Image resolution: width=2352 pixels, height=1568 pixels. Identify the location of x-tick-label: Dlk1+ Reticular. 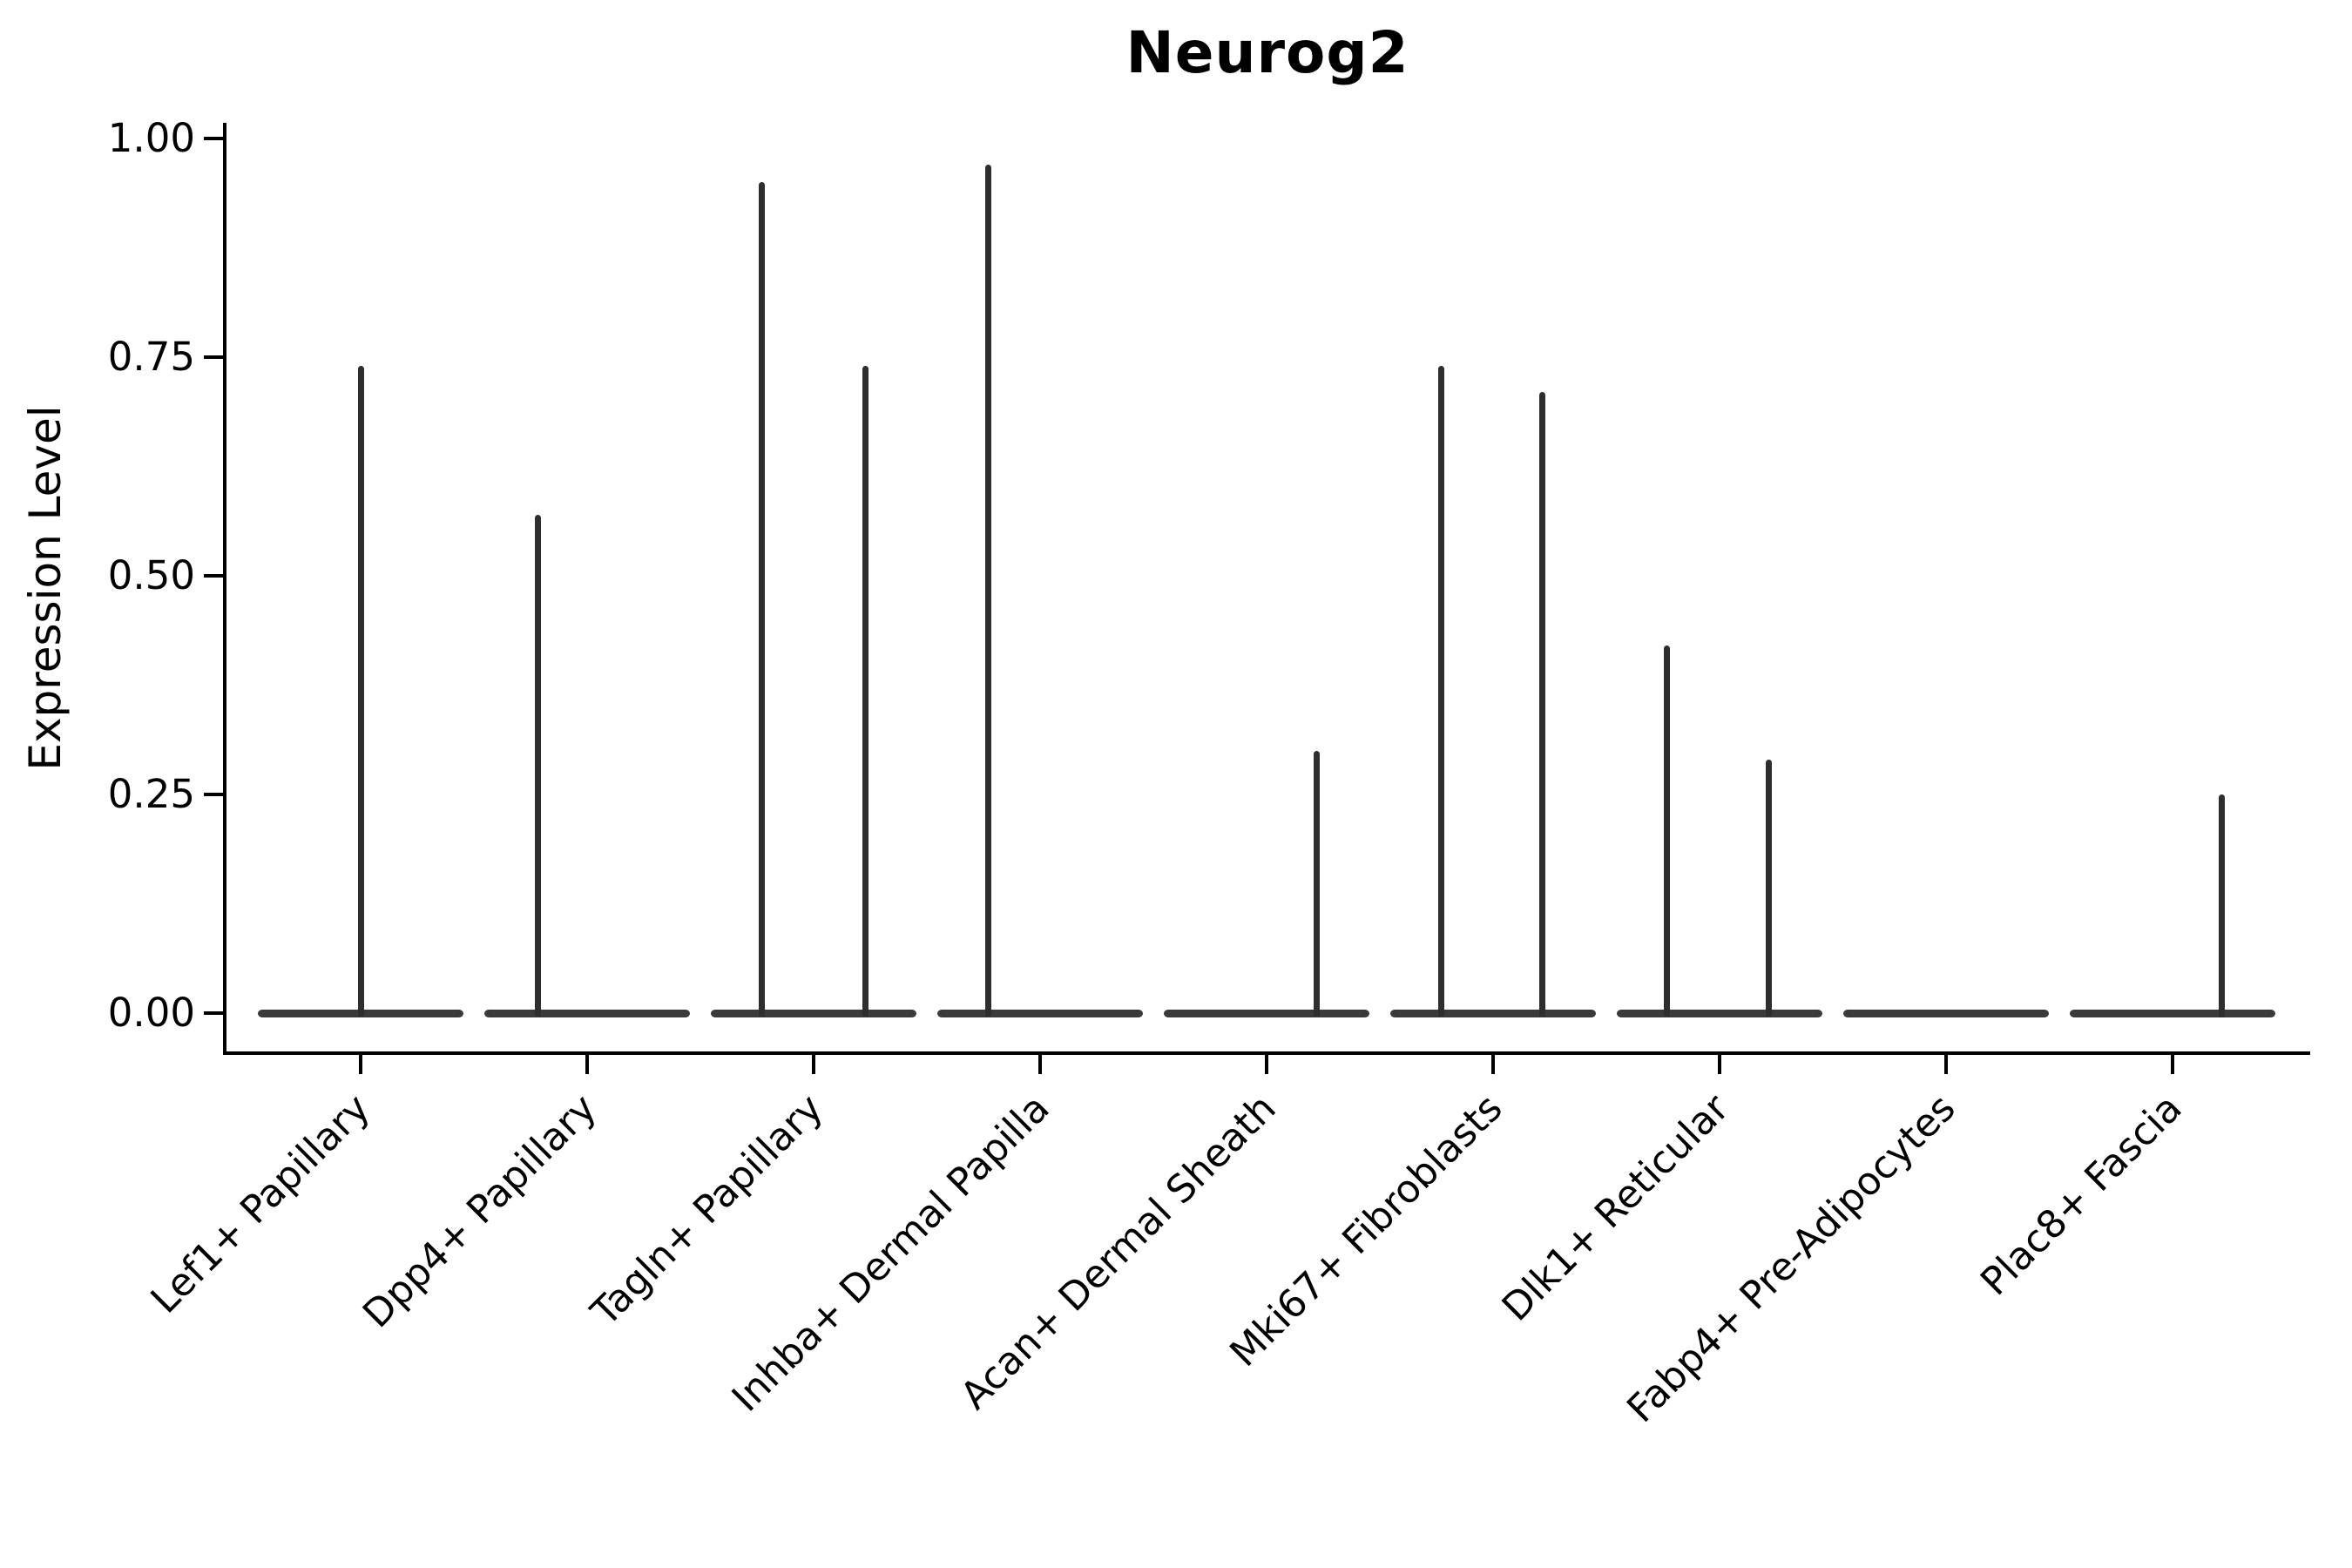
(1615, 1207).